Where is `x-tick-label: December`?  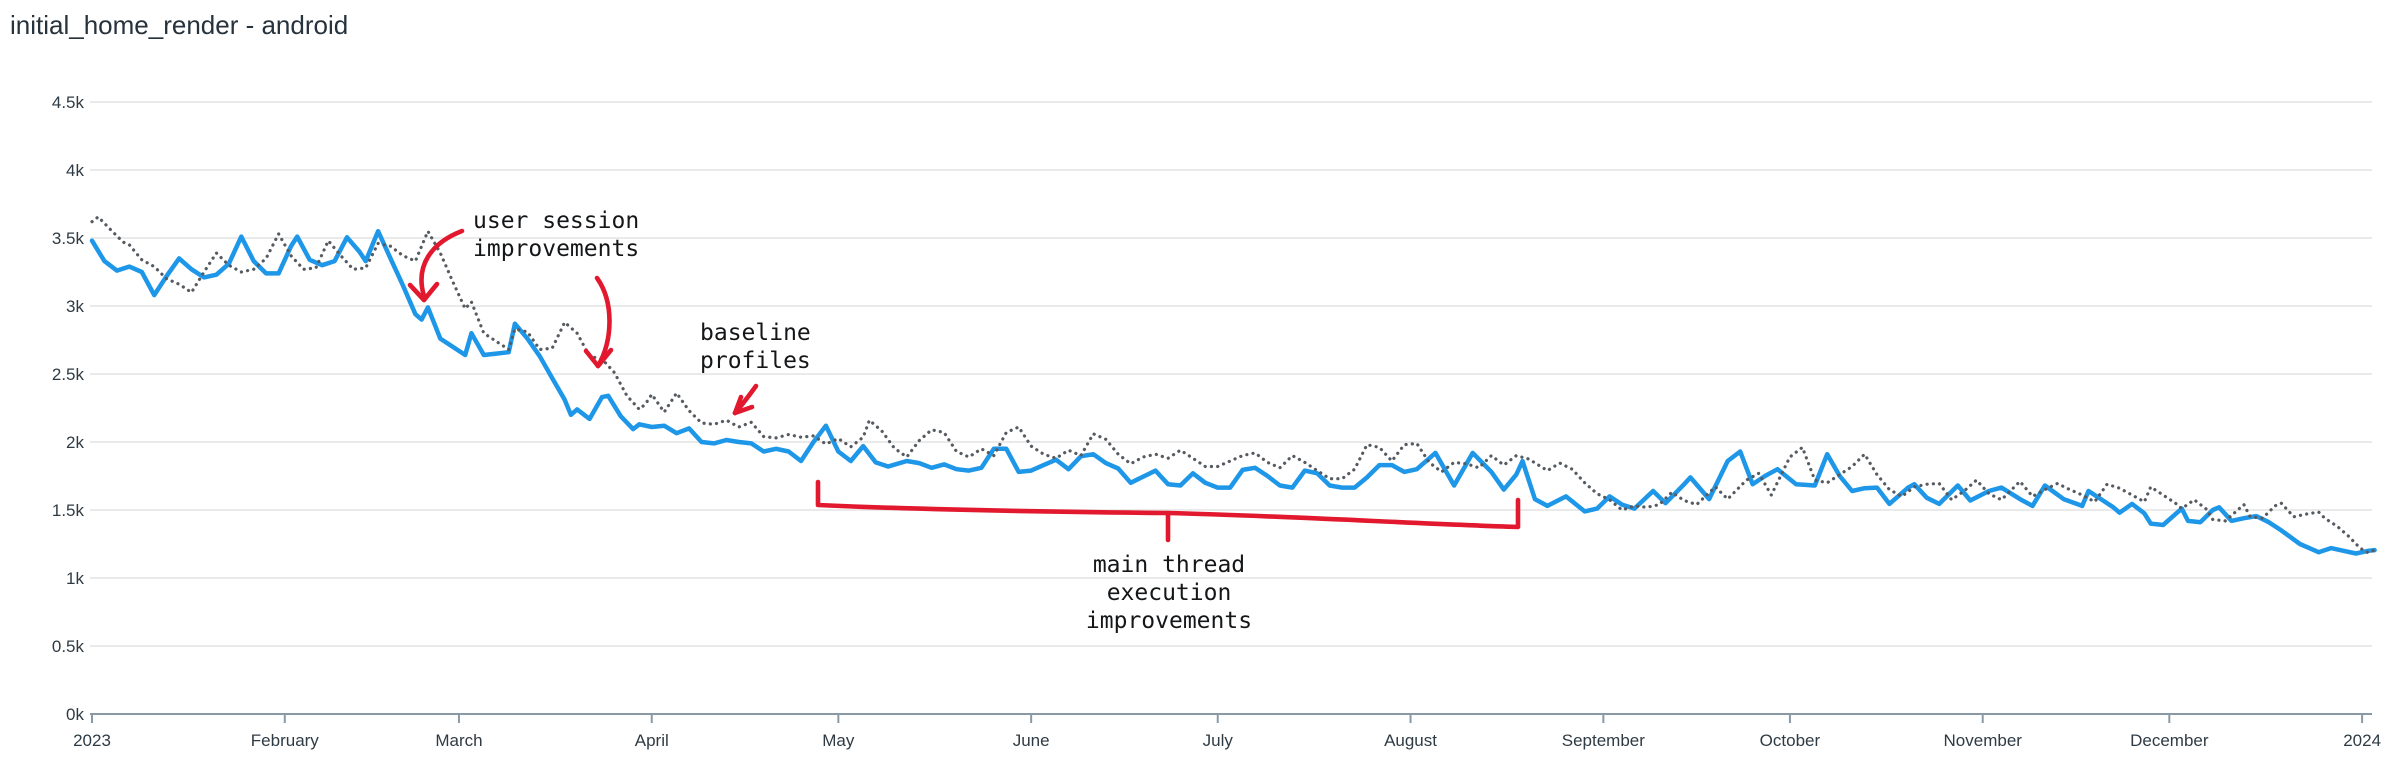 x-tick-label: December is located at coordinates (2169, 740).